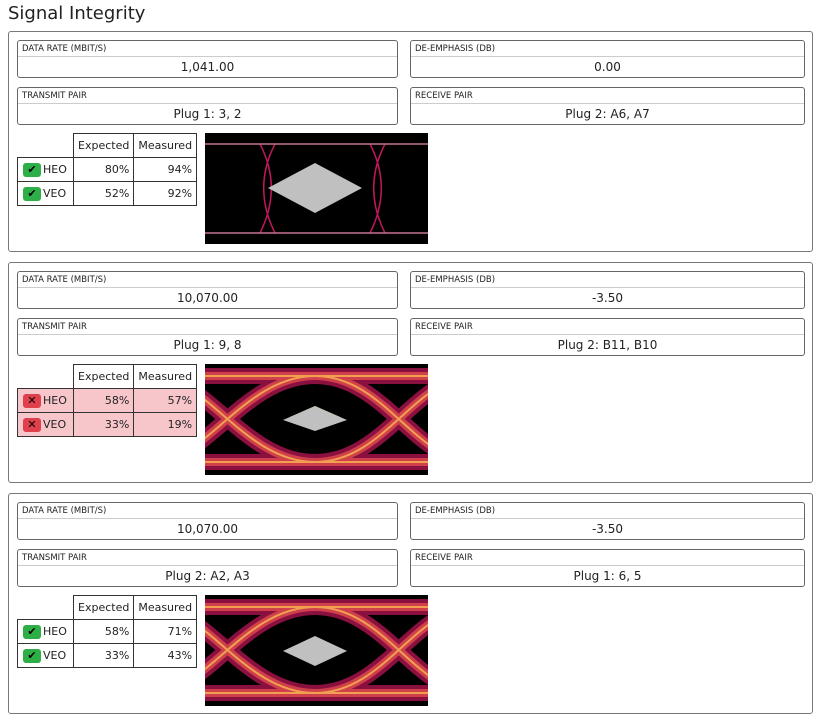 Image resolution: width=828 pixels, height=728 pixels. I want to click on transmit-pair-value: Plug 2: A2, A3, so click(207, 576).